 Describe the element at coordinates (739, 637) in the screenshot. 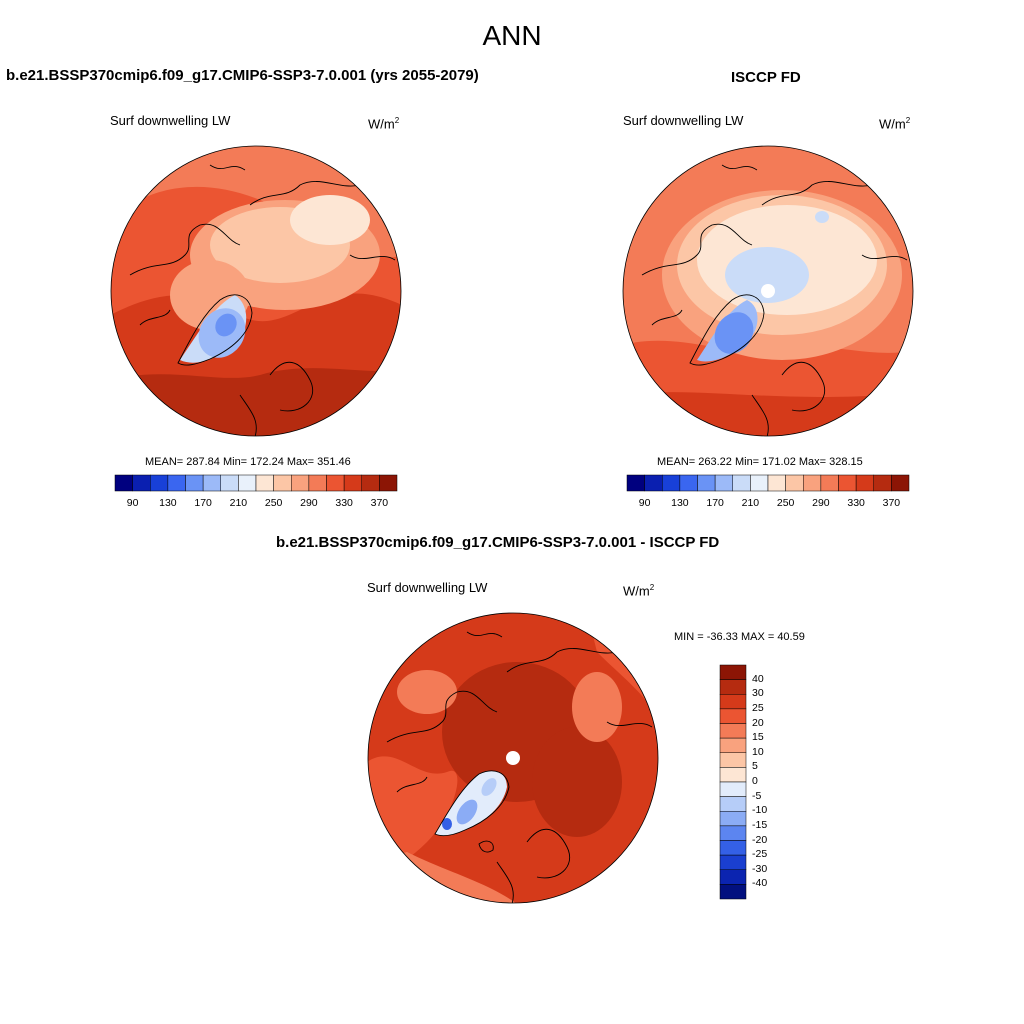

I see `stats-diff: MIN = -36.33 MAX = 40.59` at that location.